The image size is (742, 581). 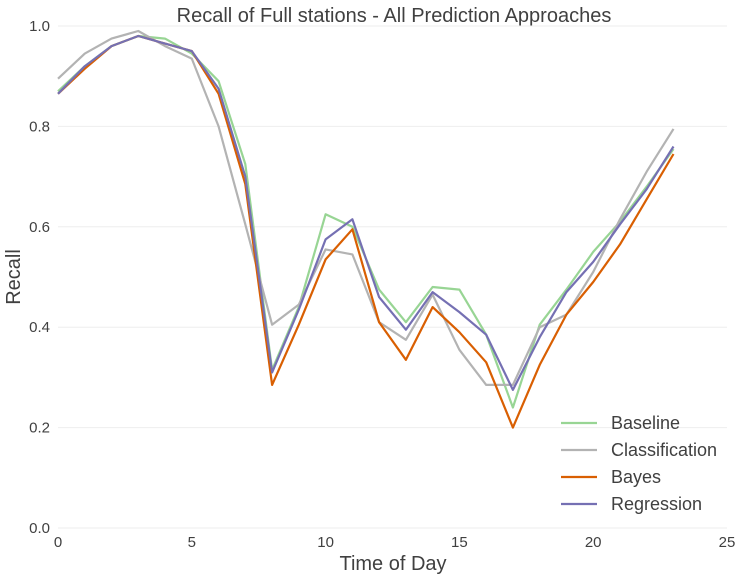 I want to click on y-tick-label: 1.0, so click(x=39, y=26).